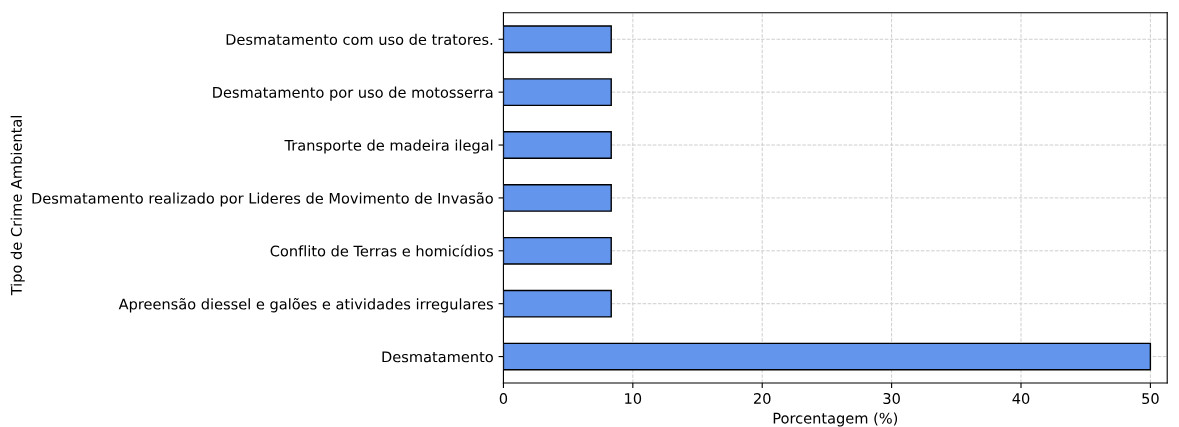 The width and height of the screenshot is (1179, 427). I want to click on x-tick-label: 20, so click(762, 399).